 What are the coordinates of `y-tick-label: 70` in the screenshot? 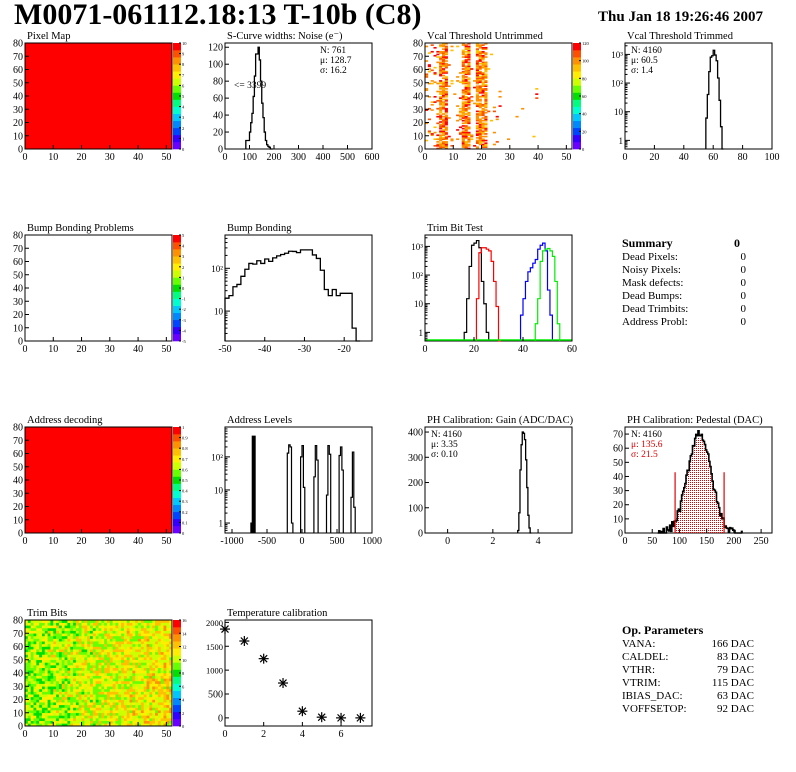 It's located at (18, 441).